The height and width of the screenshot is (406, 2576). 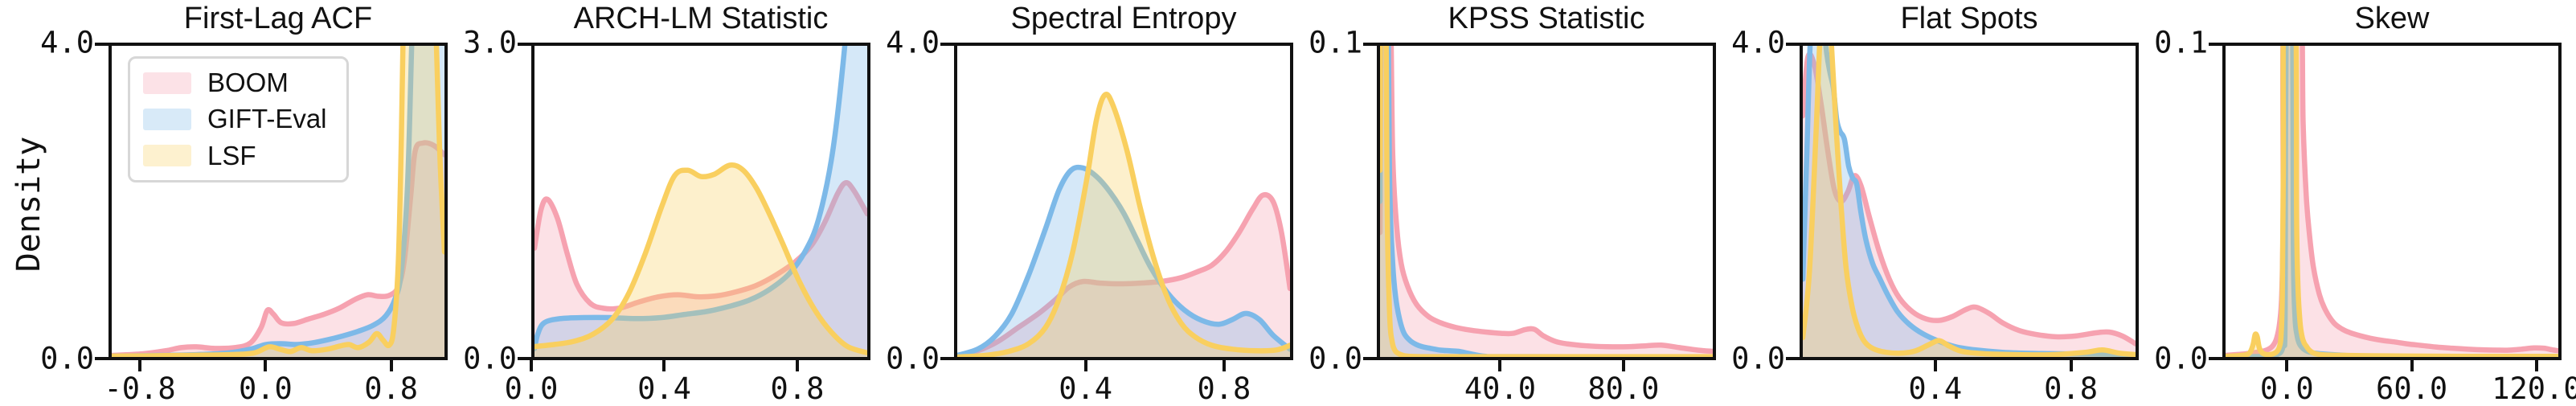 What do you see at coordinates (2534, 389) in the screenshot?
I see `x-tick-label: 120.0` at bounding box center [2534, 389].